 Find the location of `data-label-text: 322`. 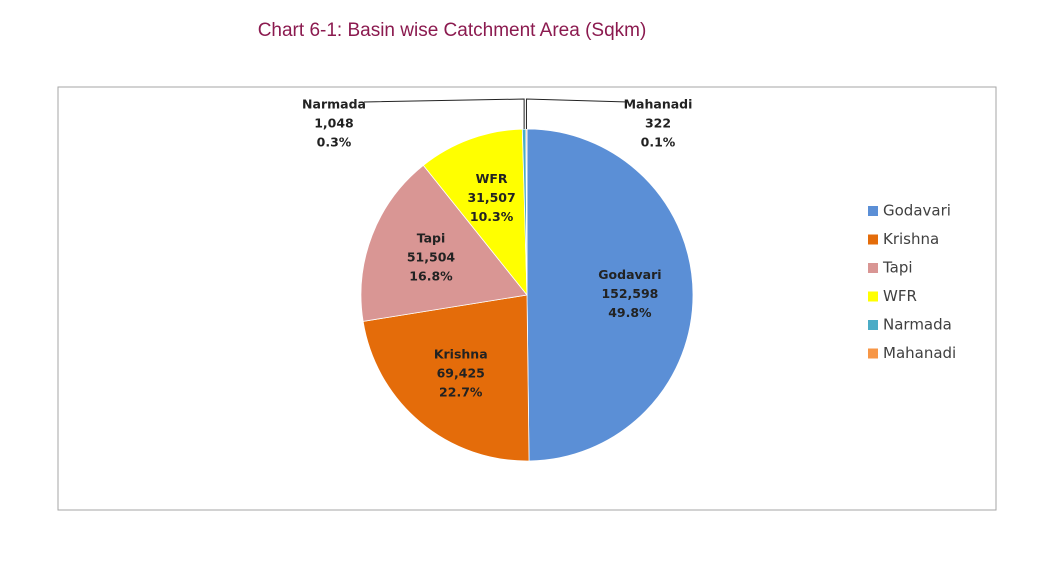

data-label-text: 322 is located at coordinates (658, 123).